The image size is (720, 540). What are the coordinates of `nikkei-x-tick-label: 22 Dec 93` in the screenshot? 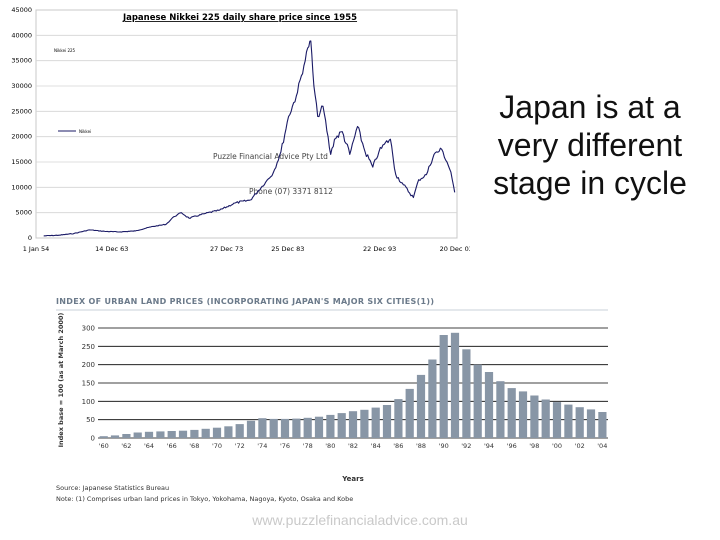 It's located at (379, 249).